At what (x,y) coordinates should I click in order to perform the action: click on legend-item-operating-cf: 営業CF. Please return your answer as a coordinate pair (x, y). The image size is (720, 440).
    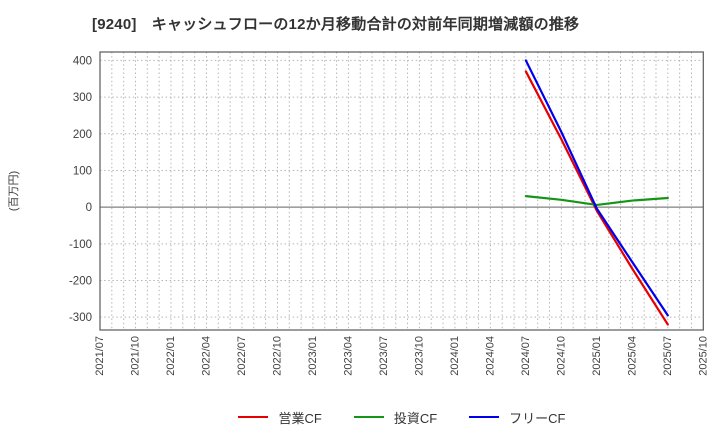
    Looking at the image, I should click on (280, 417).